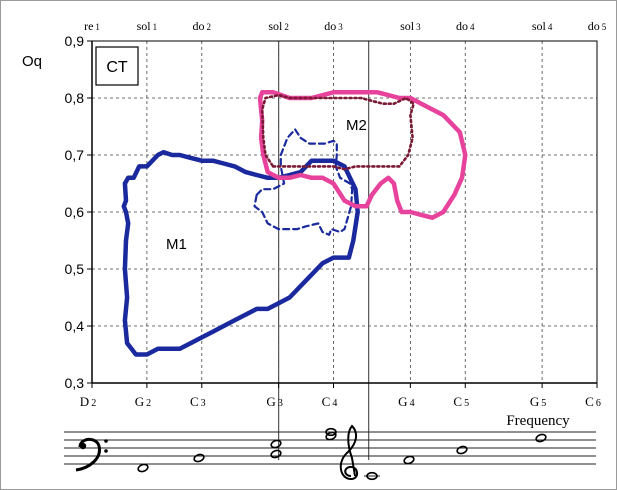  I want to click on ct-label: CT, so click(117, 67).